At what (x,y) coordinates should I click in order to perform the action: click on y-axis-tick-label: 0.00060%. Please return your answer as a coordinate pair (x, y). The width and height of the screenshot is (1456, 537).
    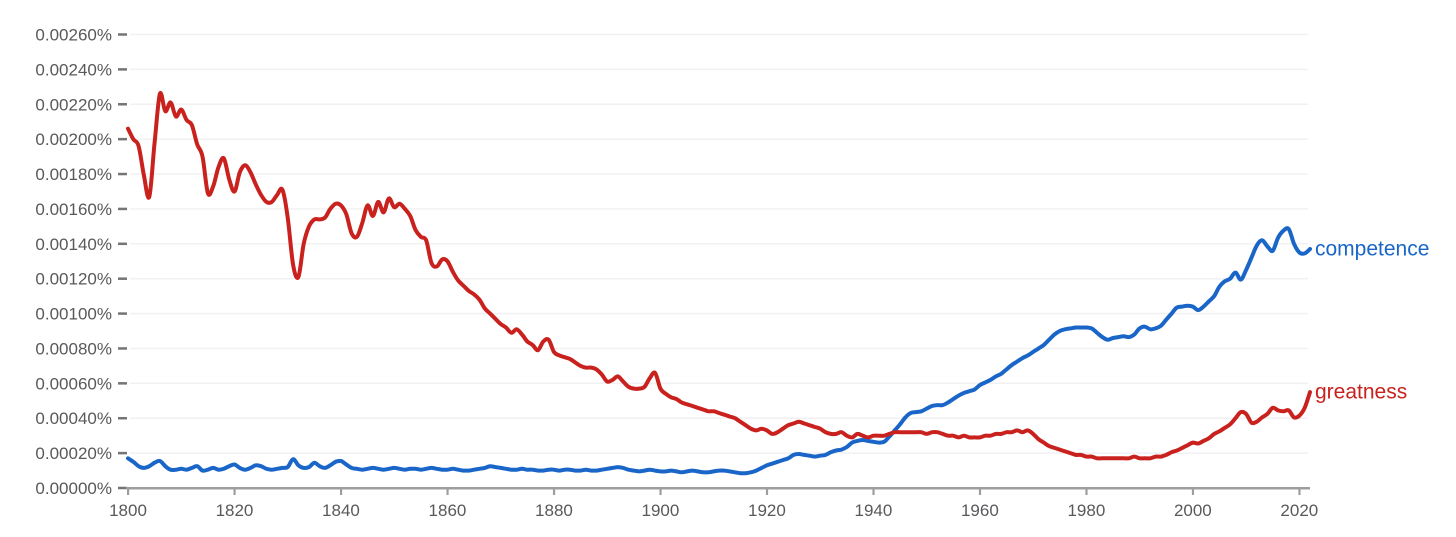
    Looking at the image, I should click on (73, 383).